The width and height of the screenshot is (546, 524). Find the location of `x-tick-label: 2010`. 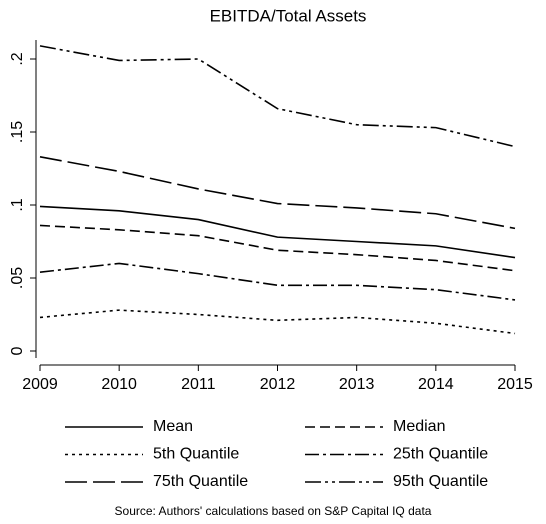

x-tick-label: 2010 is located at coordinates (119, 384).